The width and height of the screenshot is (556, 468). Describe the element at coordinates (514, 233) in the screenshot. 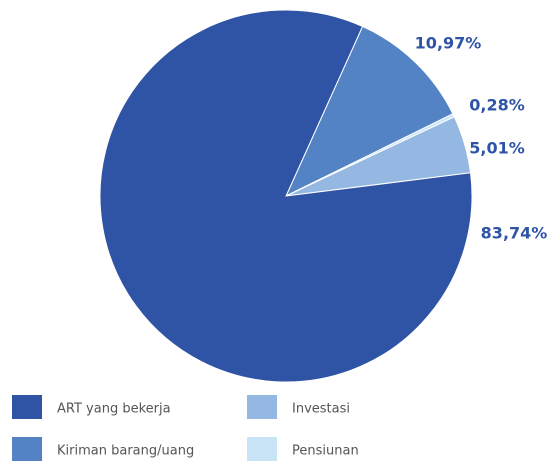

I see `value-label: 83,74%` at that location.